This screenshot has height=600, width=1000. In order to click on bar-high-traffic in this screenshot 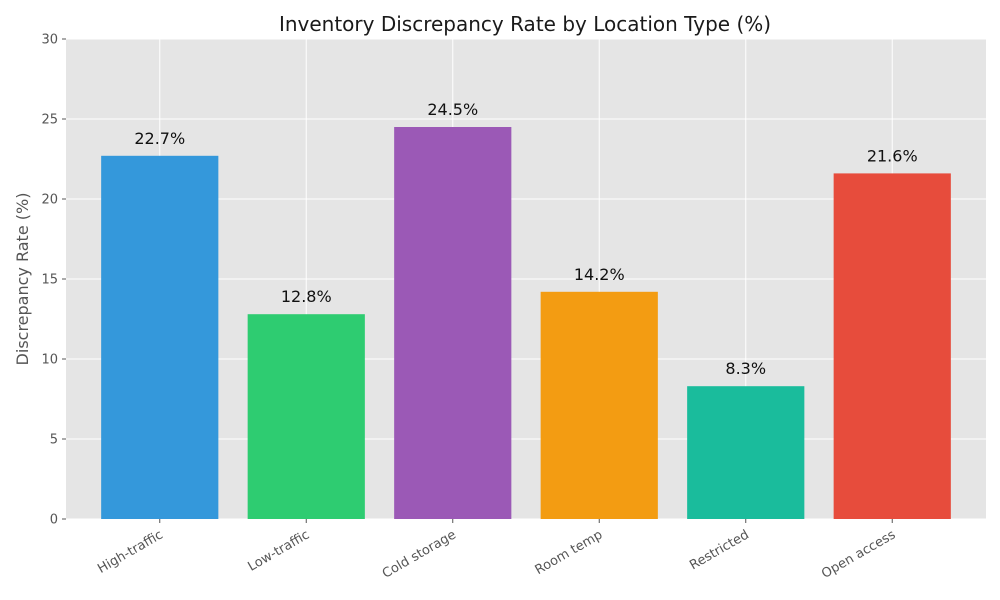, I will do `click(160, 337)`.